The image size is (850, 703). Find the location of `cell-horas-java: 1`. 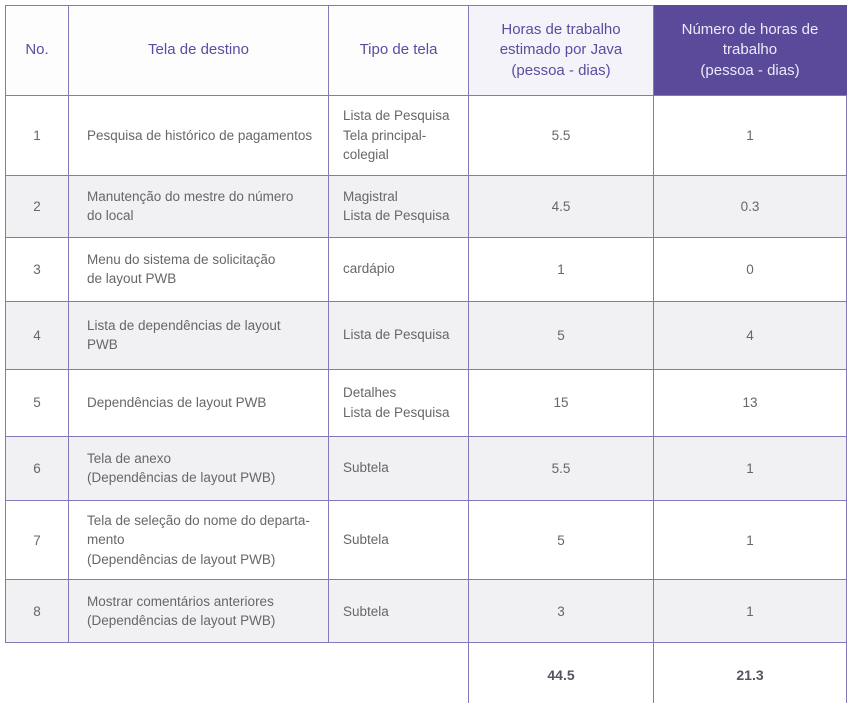

cell-horas-java: 1 is located at coordinates (561, 269).